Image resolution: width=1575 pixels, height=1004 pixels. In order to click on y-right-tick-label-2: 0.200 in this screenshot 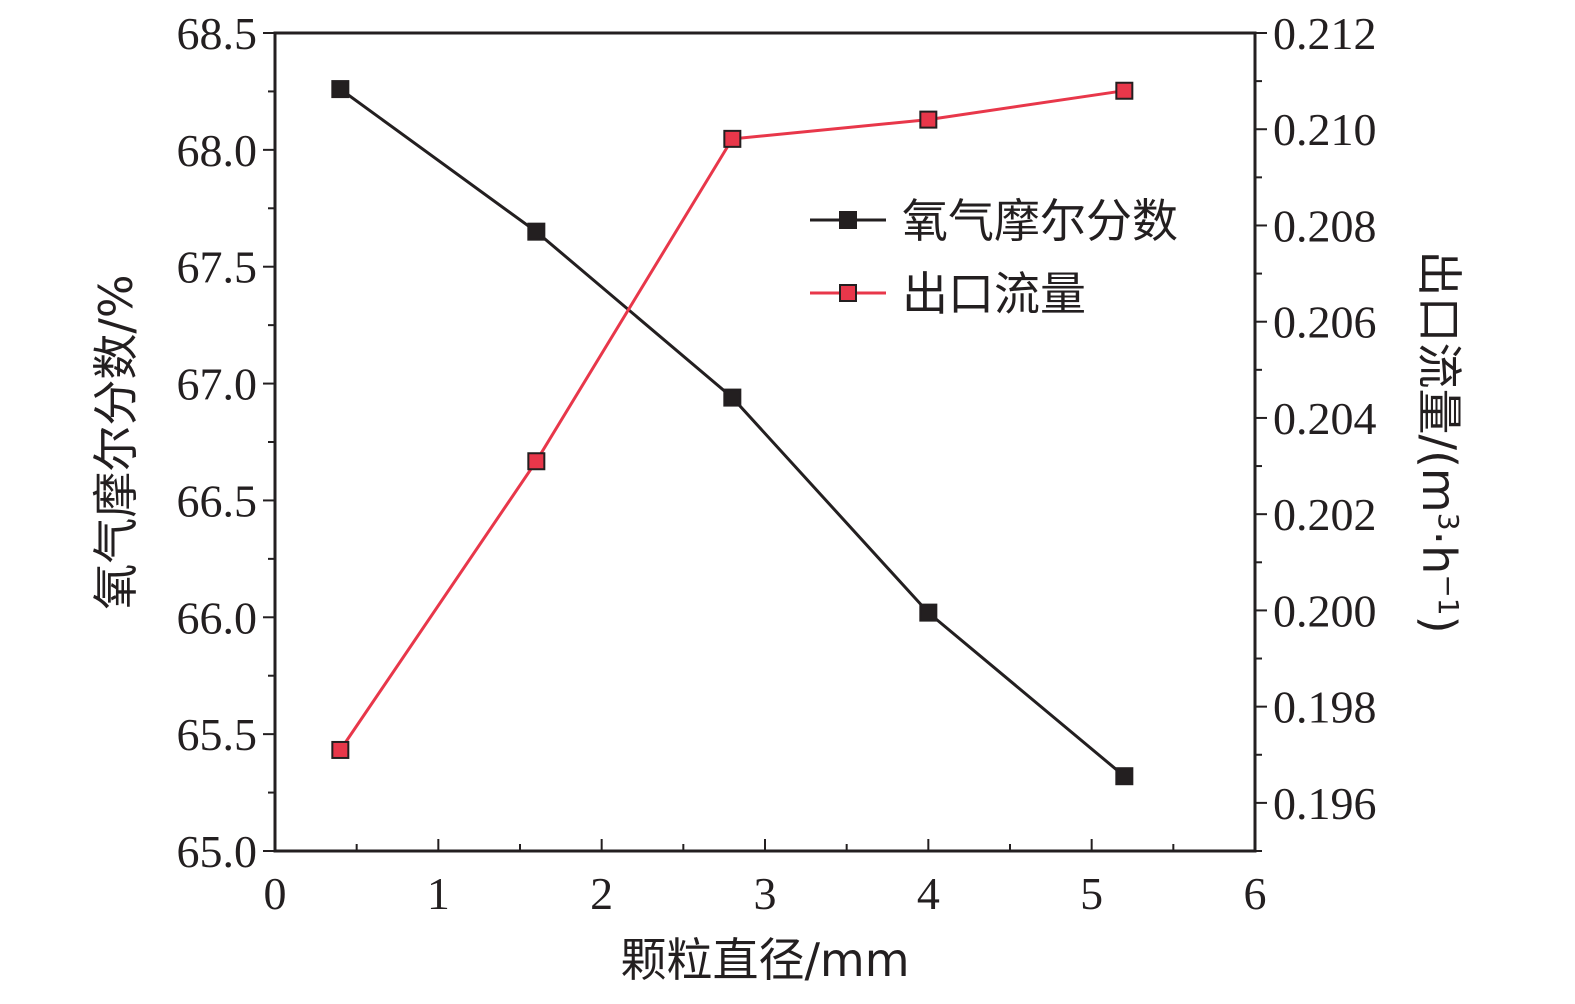, I will do `click(1325, 610)`.